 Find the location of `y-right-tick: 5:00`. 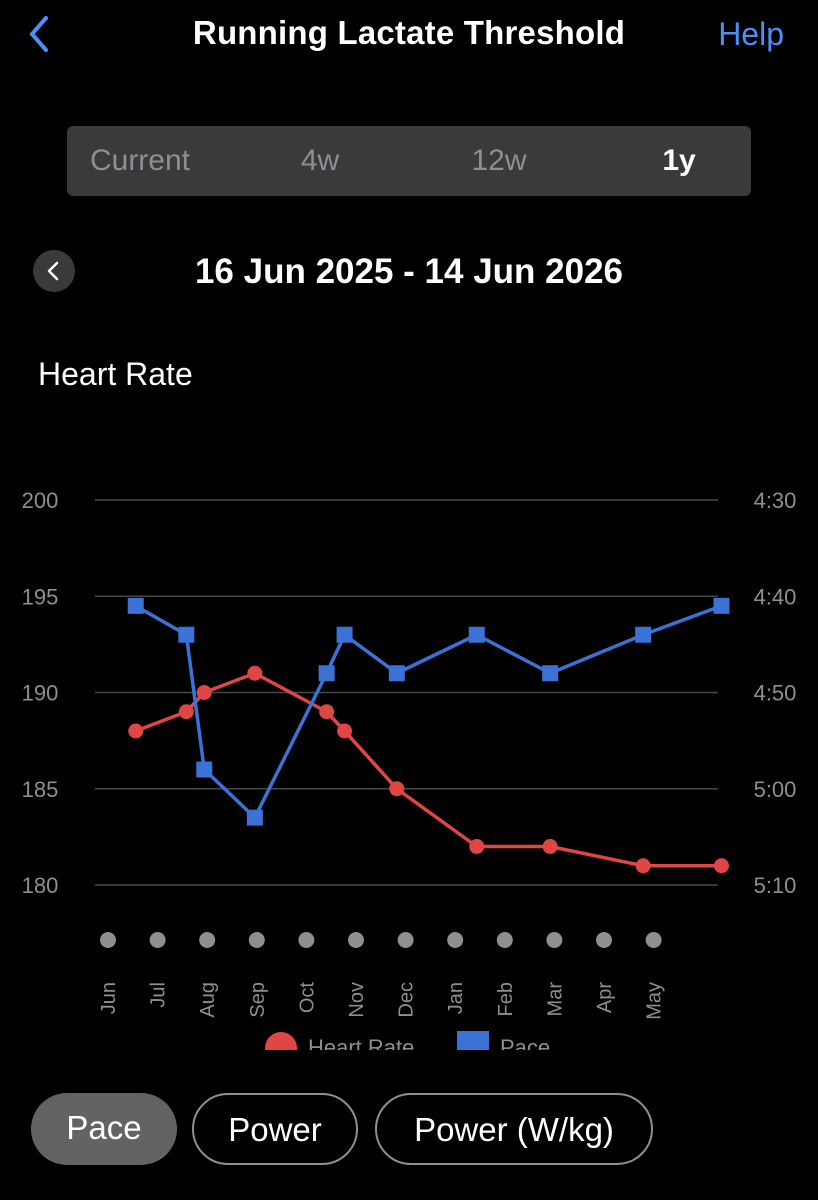

y-right-tick: 5:00 is located at coordinates (775, 789).